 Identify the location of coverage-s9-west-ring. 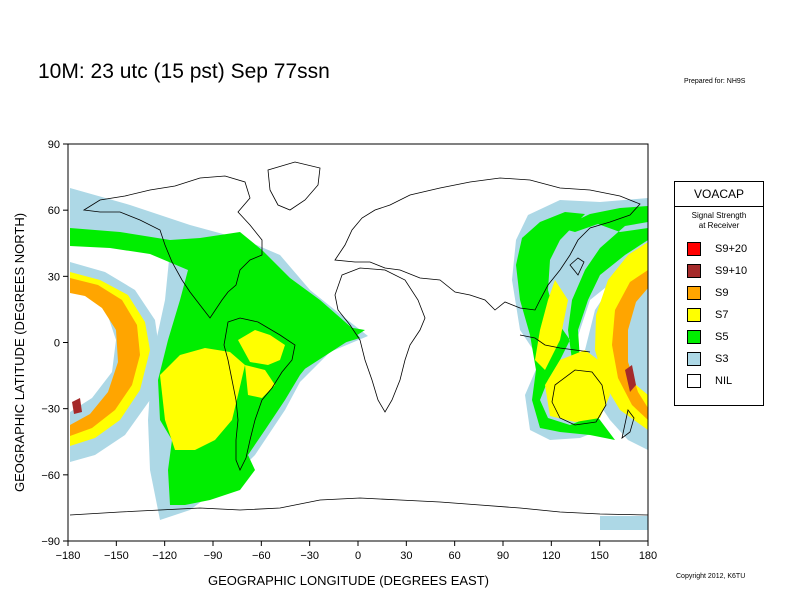
(105, 357).